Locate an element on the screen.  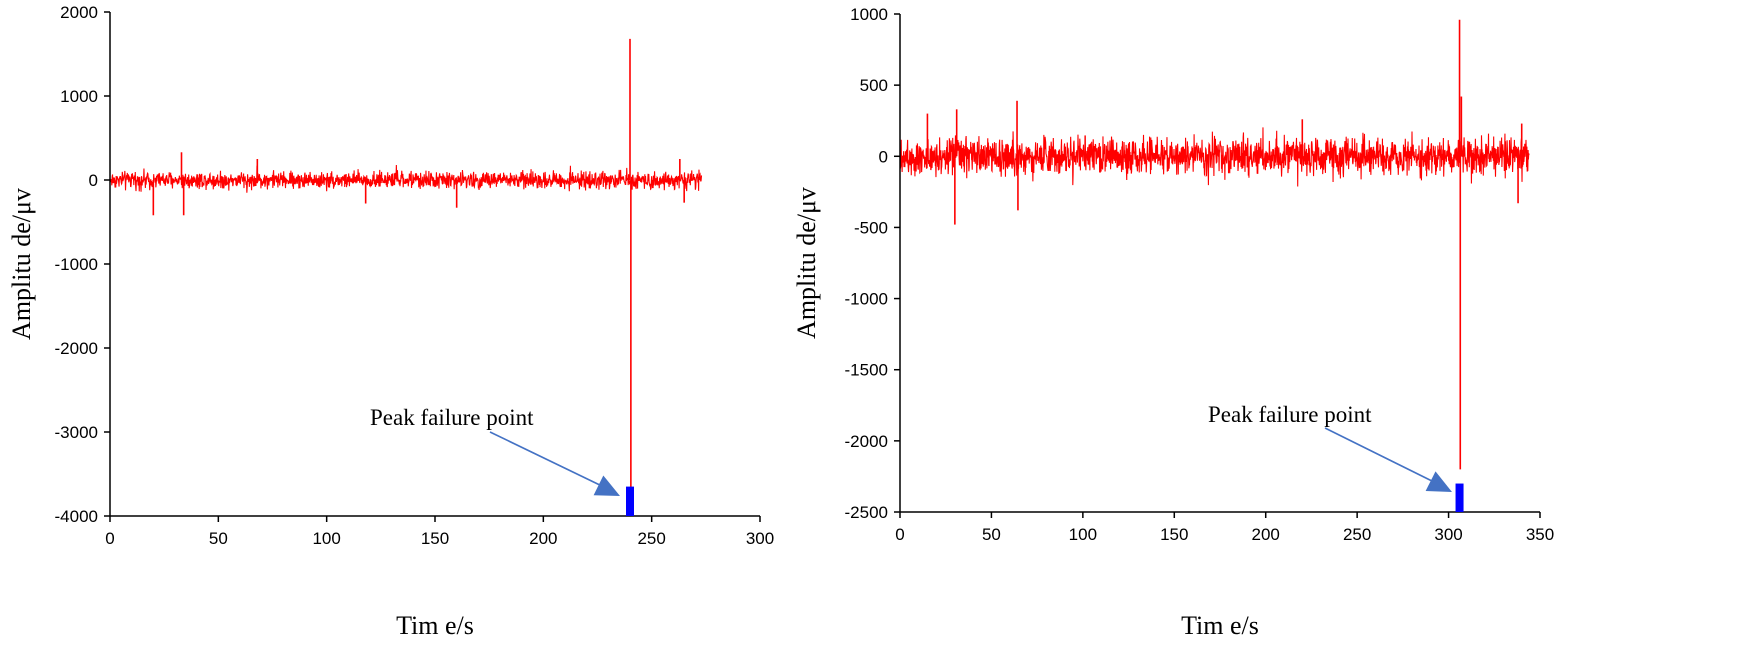
y-tick-label: 2000 is located at coordinates (79, 12).